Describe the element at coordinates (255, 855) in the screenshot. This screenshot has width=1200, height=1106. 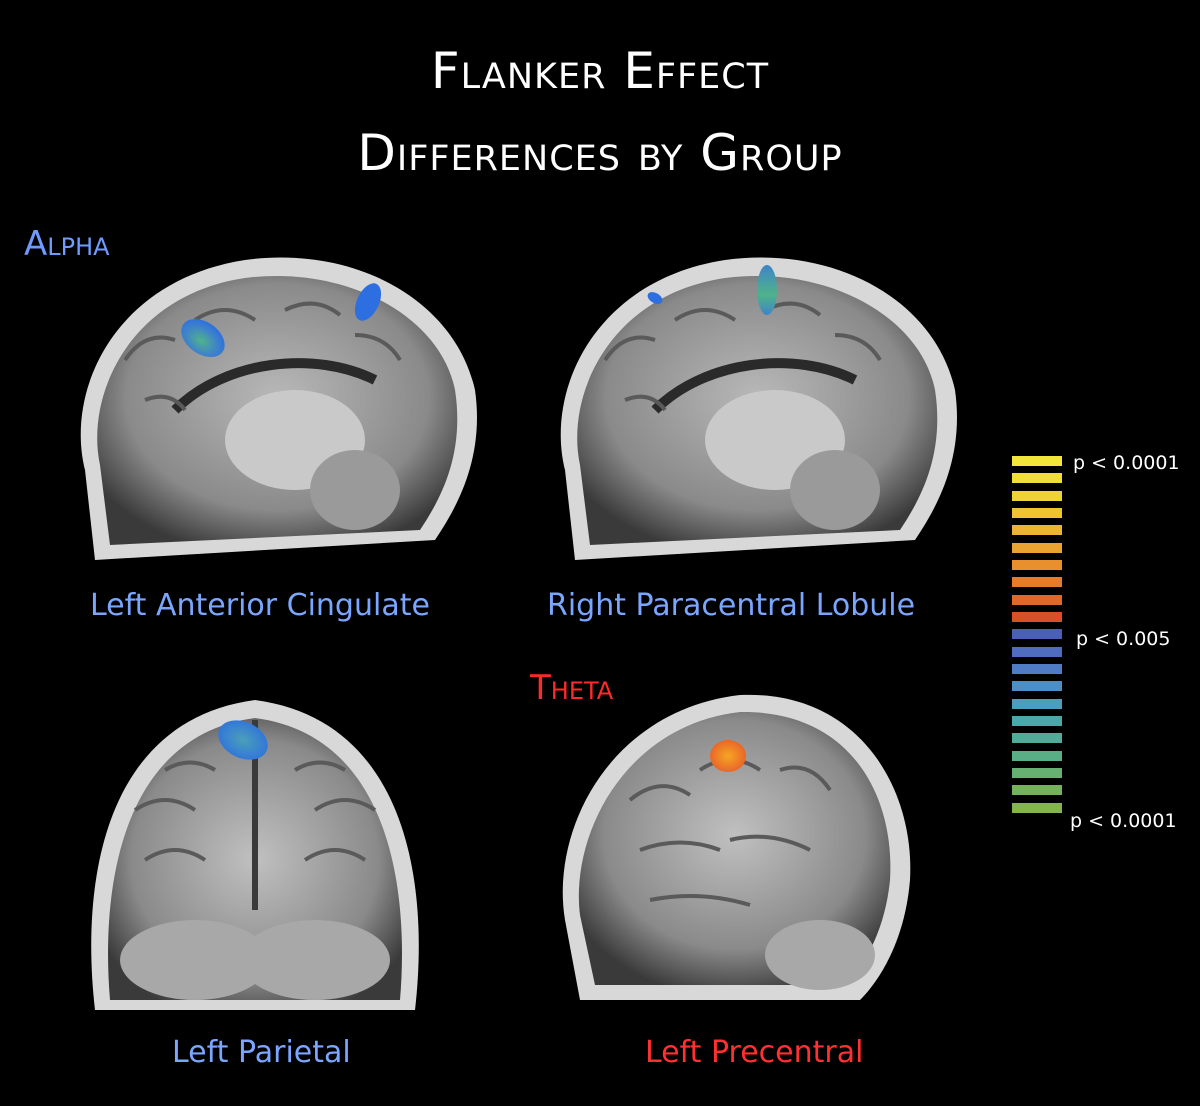
I see `brain-coronal-left-parietal` at that location.